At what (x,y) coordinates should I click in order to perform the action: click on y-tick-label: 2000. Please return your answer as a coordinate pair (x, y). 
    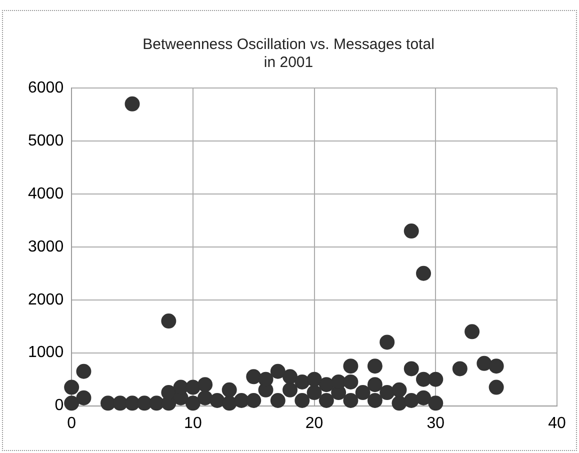
    Looking at the image, I should click on (46, 299).